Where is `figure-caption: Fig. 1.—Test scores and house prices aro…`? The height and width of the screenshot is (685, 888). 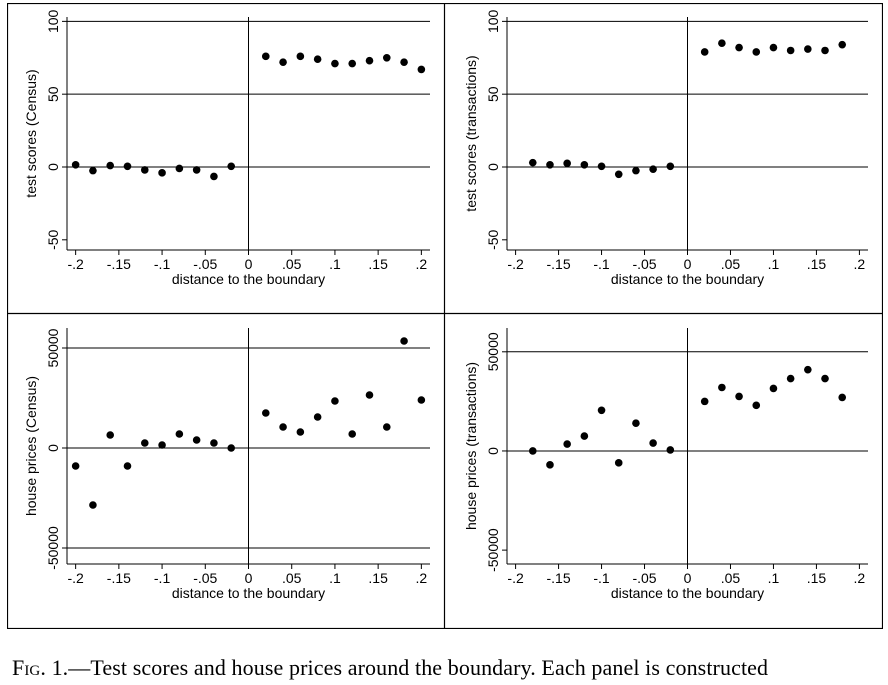
figure-caption: Fig. 1.—Test scores and house prices aro… is located at coordinates (448, 668).